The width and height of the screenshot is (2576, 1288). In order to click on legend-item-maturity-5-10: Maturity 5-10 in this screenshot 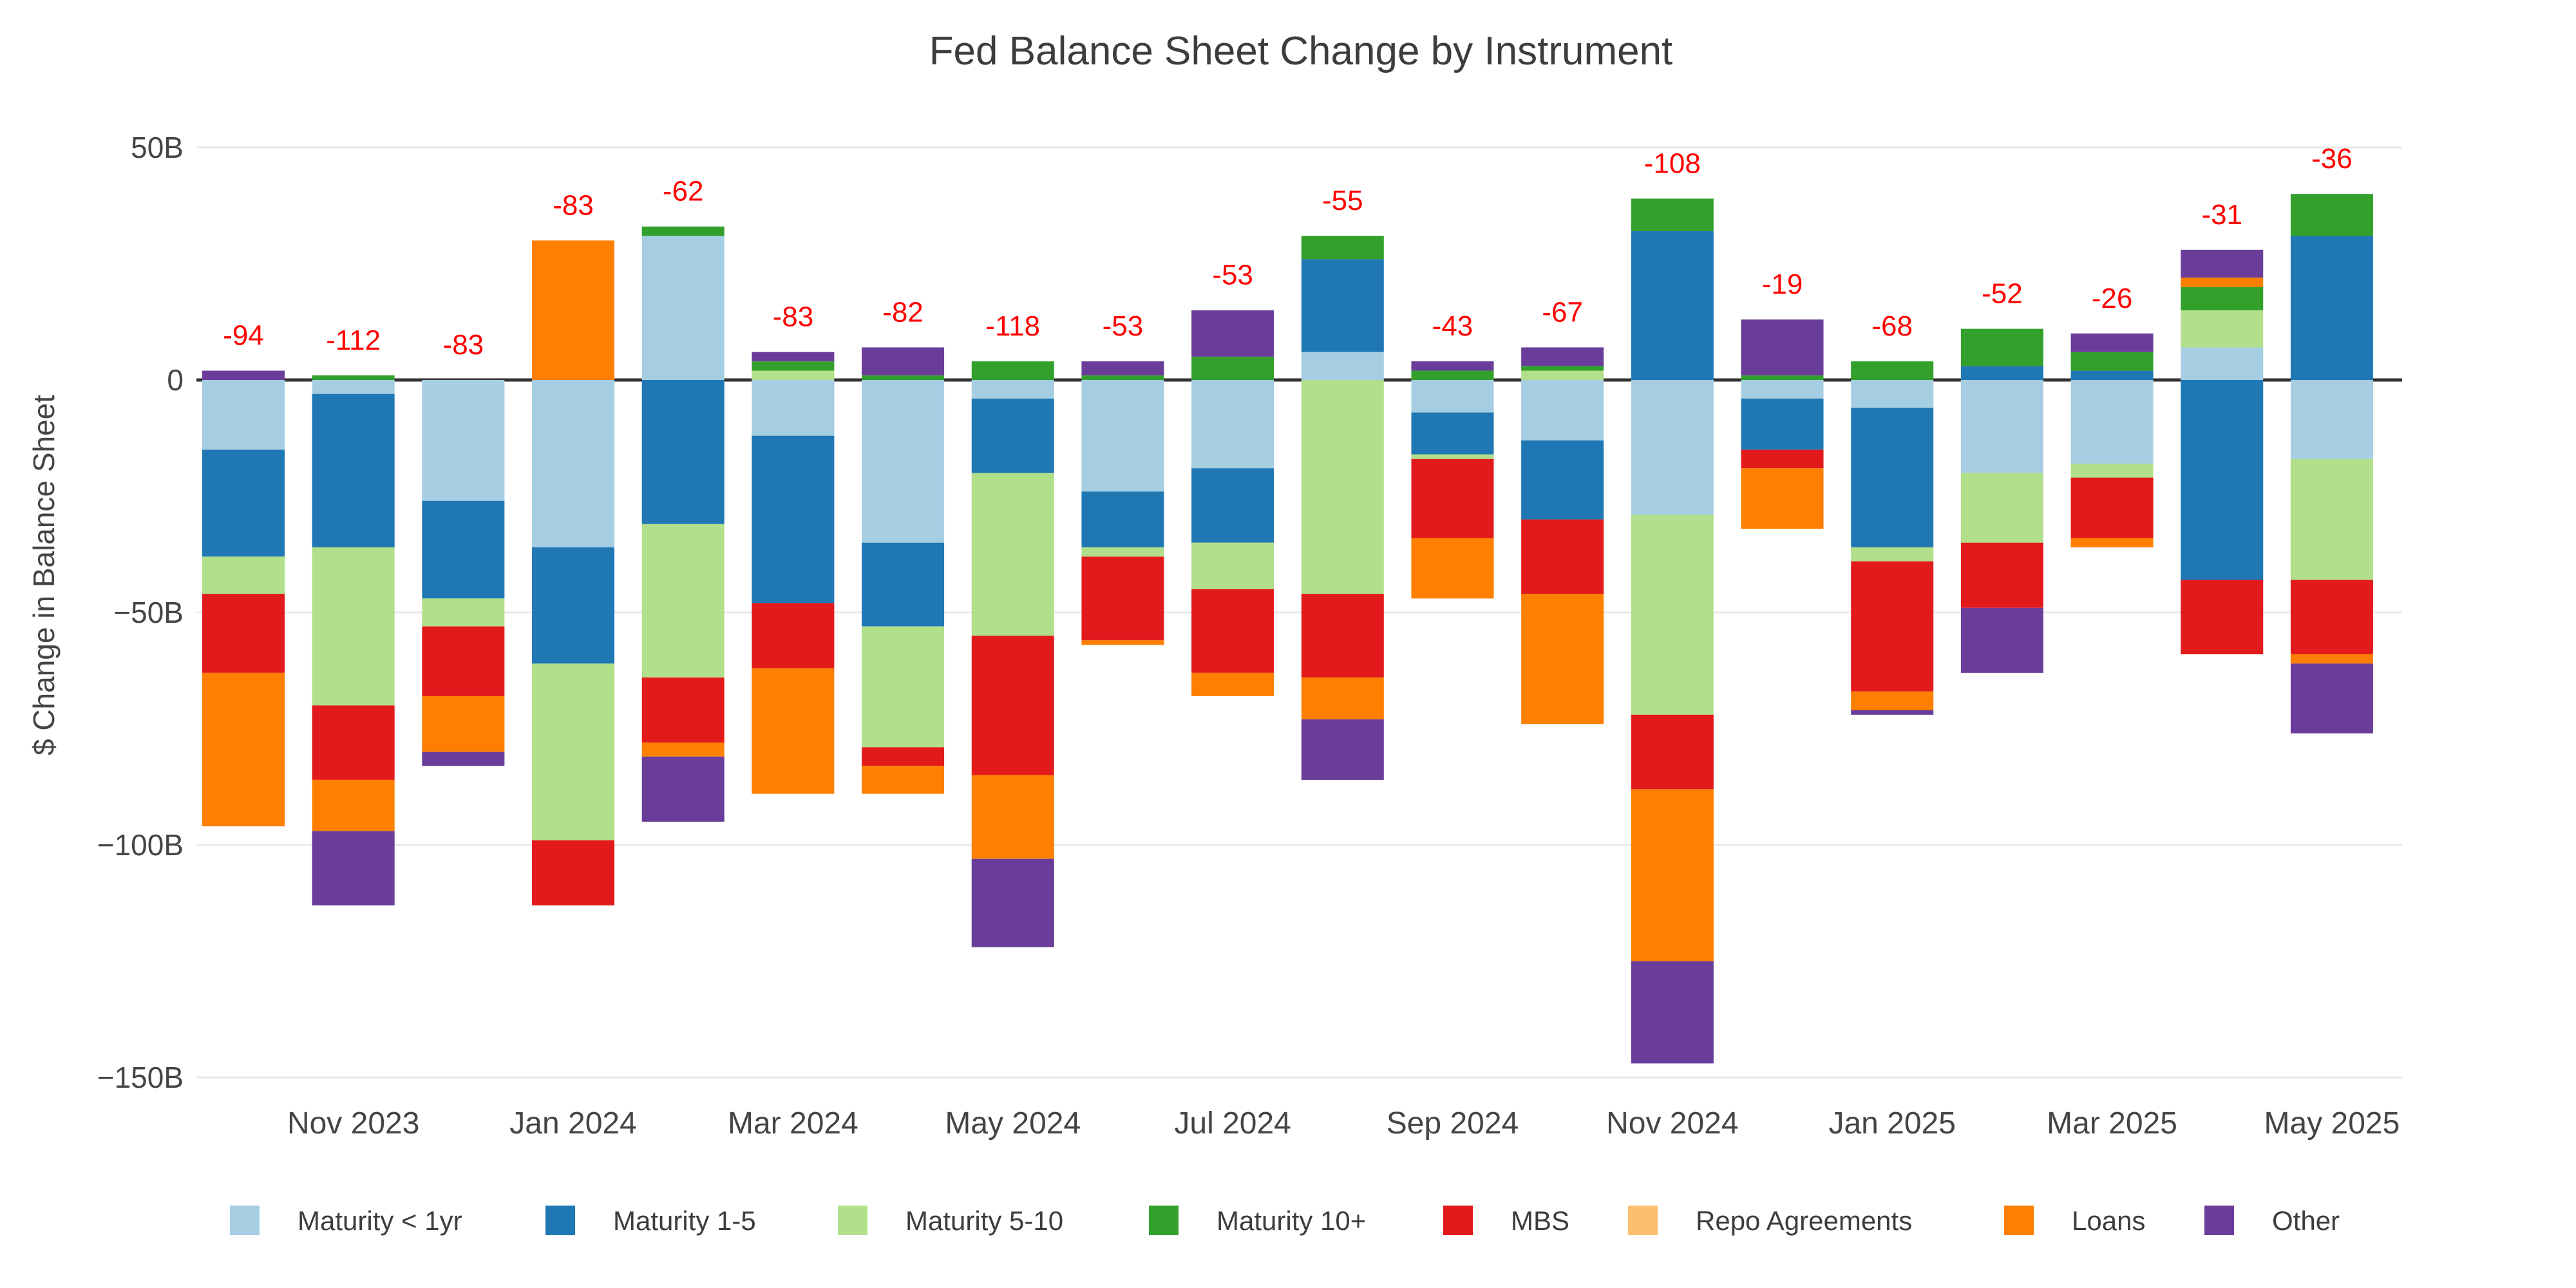, I will do `click(950, 1221)`.